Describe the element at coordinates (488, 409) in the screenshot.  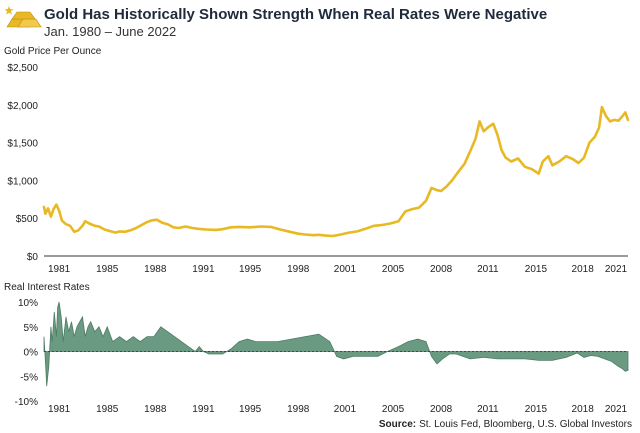
I see `real-rates-x-tick-label: 2011` at that location.